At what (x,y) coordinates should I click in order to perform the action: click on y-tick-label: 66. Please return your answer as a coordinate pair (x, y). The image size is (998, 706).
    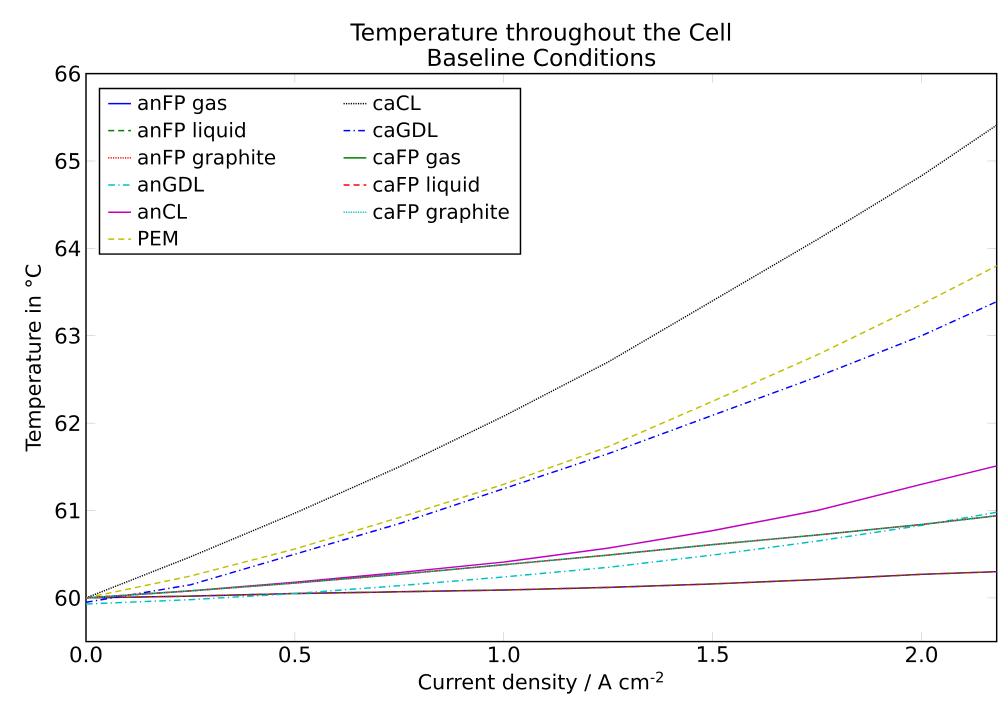
    Looking at the image, I should click on (68, 74).